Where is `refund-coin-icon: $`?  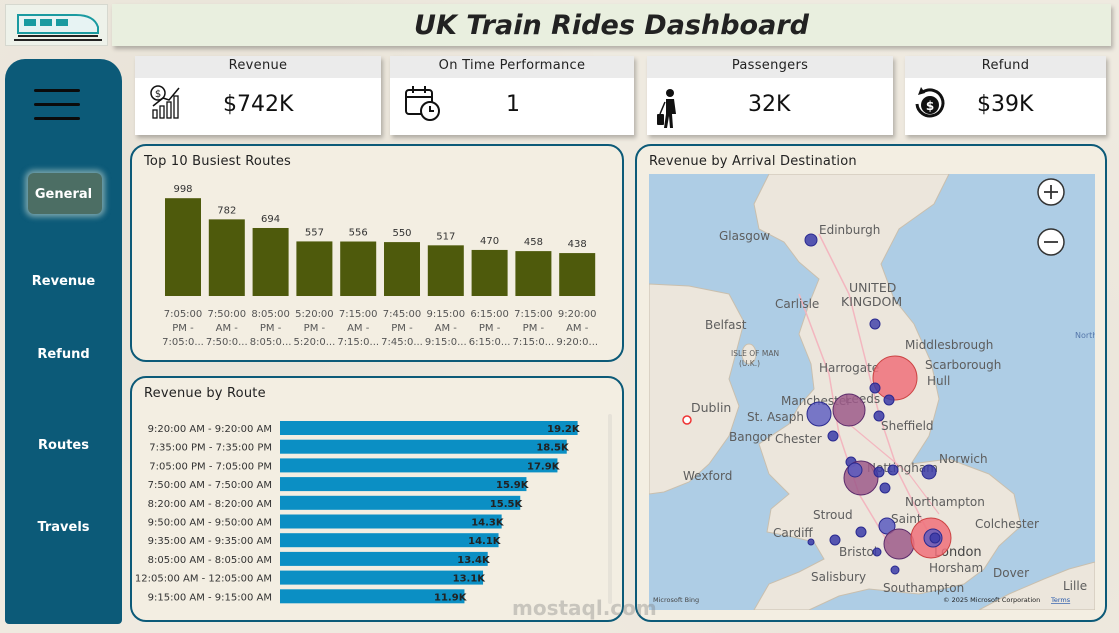
refund-coin-icon: $ is located at coordinates (930, 102).